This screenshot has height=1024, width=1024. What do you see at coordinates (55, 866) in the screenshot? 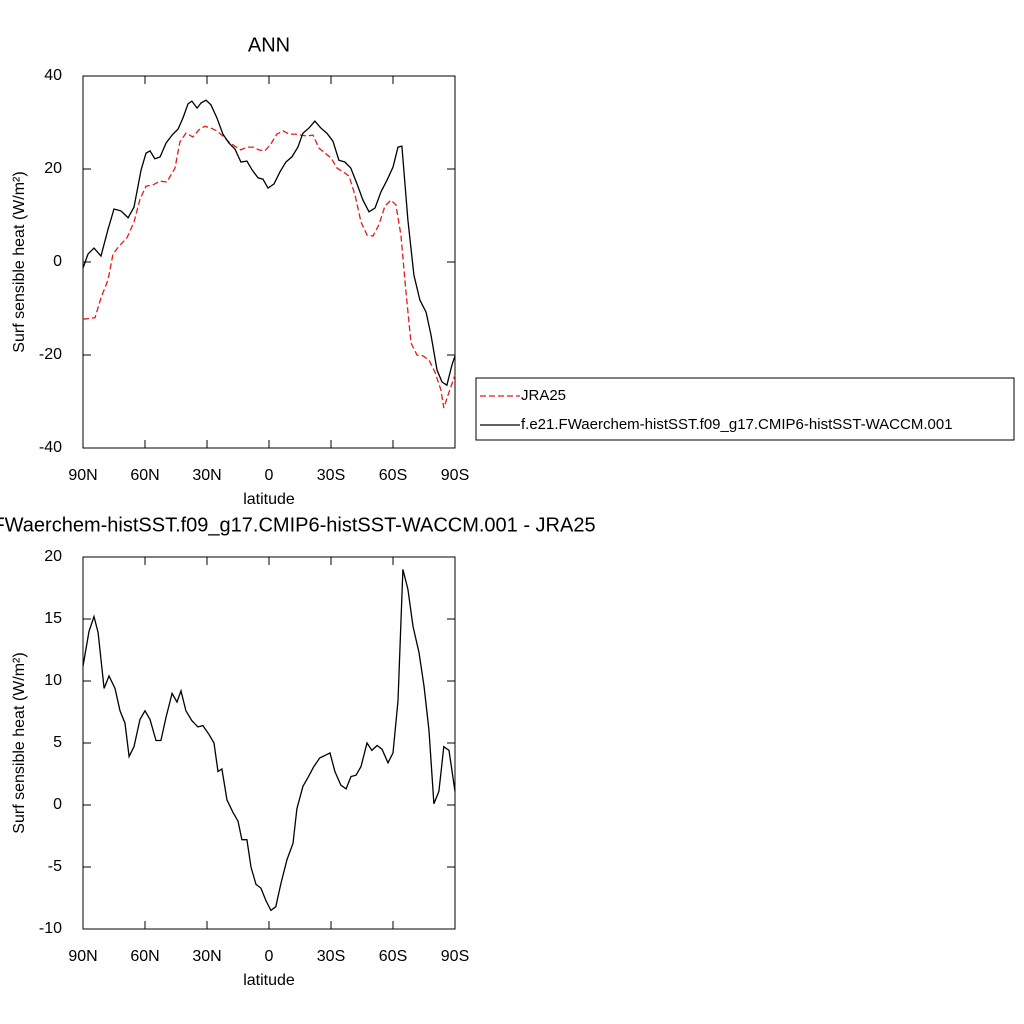
I see `y-tick-label: -5` at bounding box center [55, 866].